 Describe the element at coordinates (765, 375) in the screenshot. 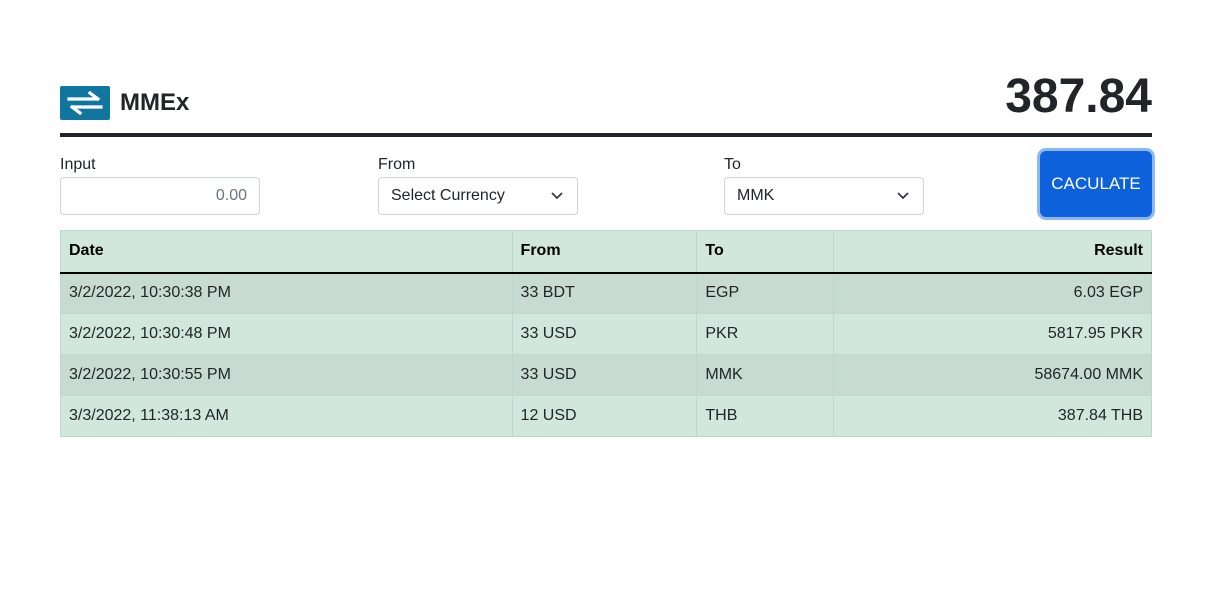

I see `cell-to: MMK` at that location.